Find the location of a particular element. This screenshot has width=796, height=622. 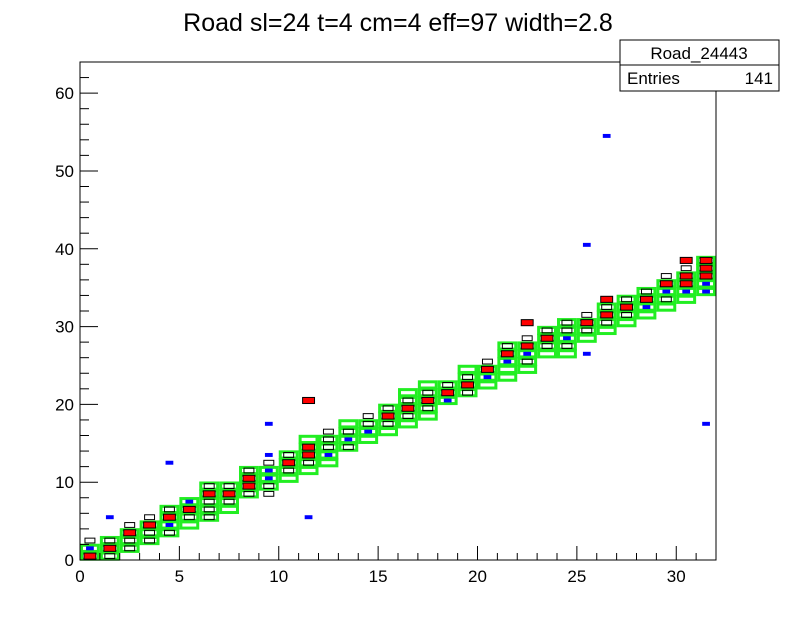

y-tick-label: 60 is located at coordinates (64, 93).